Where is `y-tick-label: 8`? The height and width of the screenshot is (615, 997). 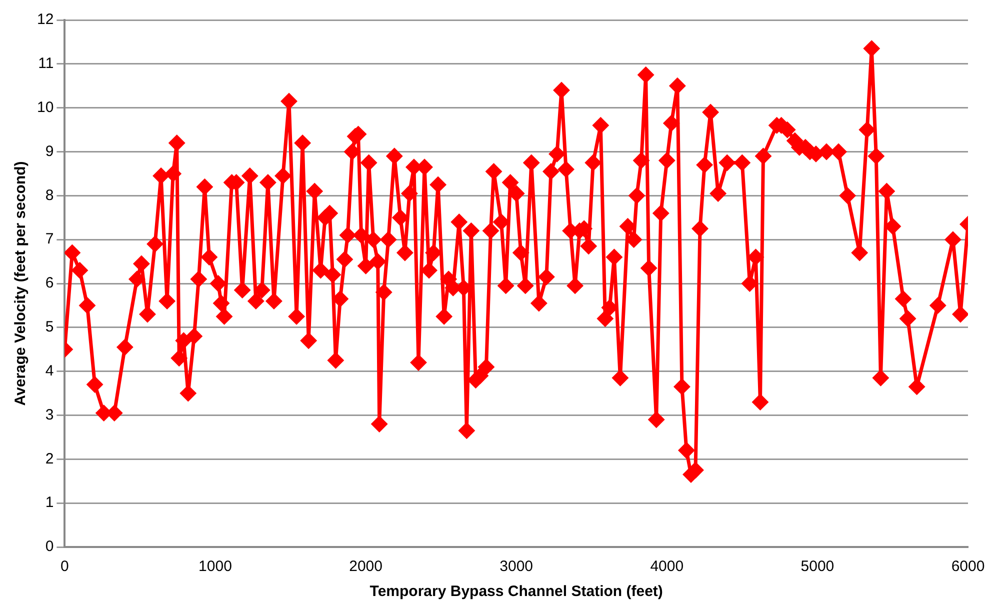 y-tick-label: 8 is located at coordinates (49, 195).